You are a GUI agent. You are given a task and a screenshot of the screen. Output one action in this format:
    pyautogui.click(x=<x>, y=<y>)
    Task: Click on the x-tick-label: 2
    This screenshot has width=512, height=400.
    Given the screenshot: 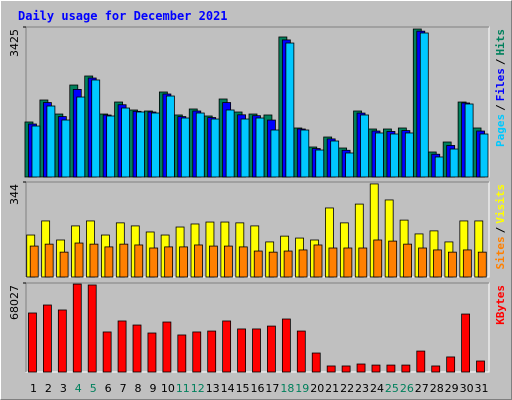 What is the action you would take?
    pyautogui.click(x=48, y=388)
    